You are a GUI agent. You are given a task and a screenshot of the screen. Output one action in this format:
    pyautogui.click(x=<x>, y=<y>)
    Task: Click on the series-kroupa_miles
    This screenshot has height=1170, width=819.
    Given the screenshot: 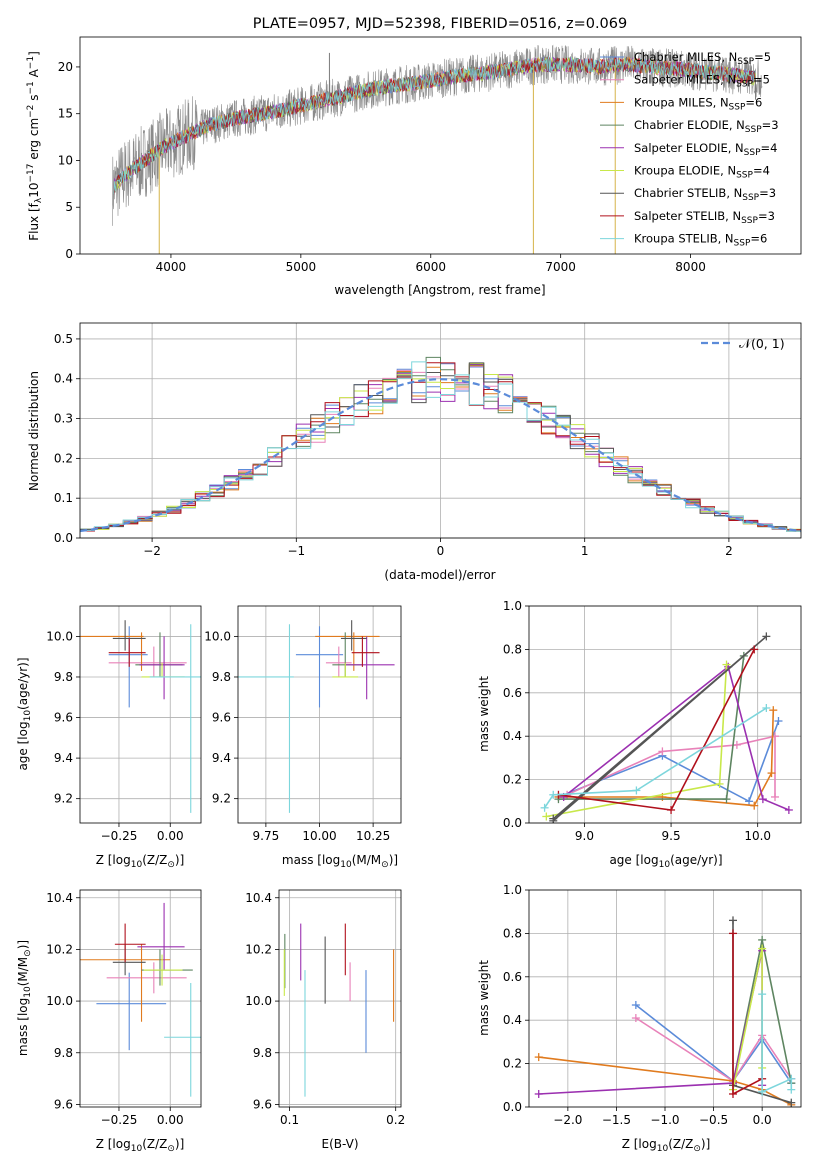 What is the action you would take?
    pyautogui.click(x=665, y=1081)
    